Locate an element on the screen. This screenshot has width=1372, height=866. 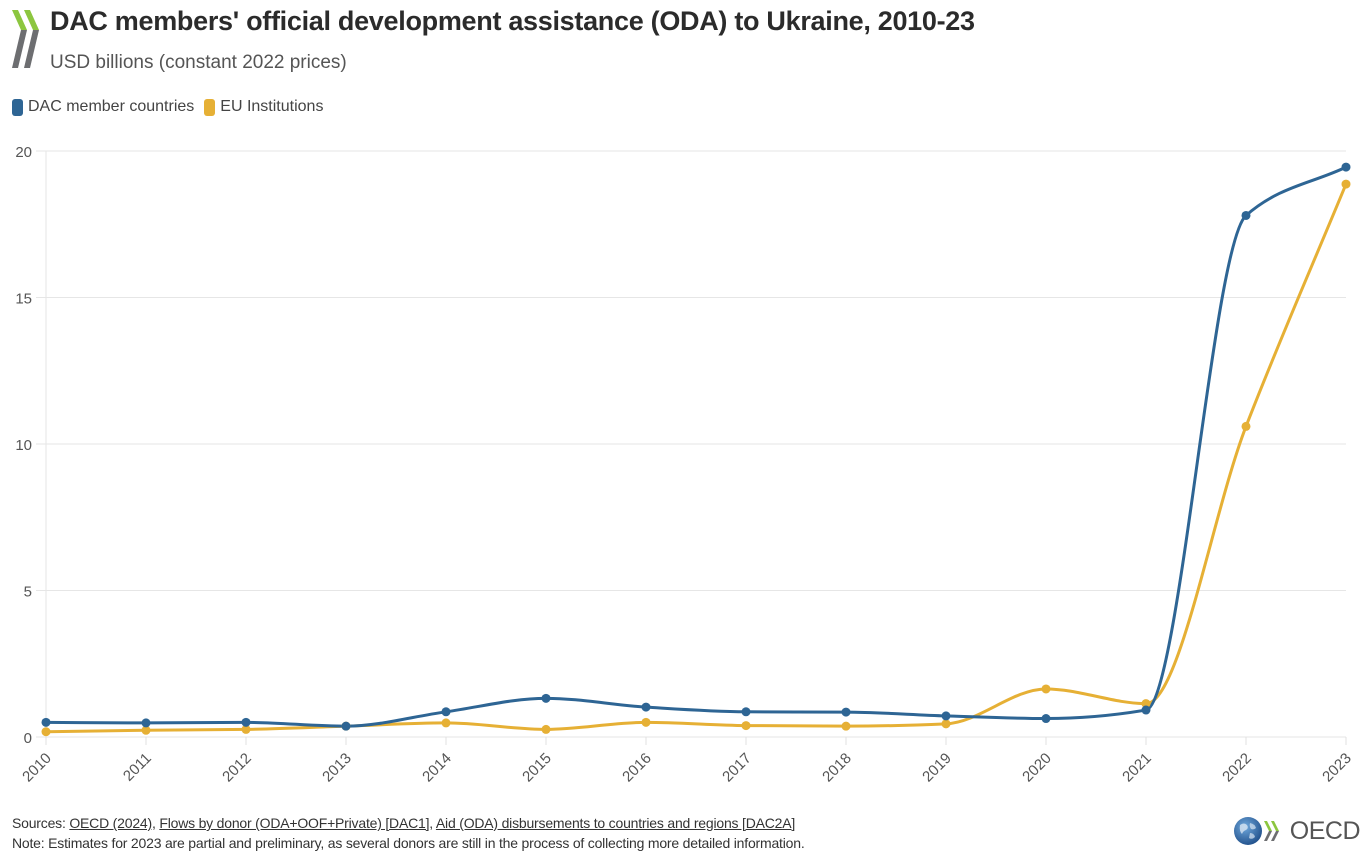
legend-item-dac: DAC member countries is located at coordinates (103, 107).